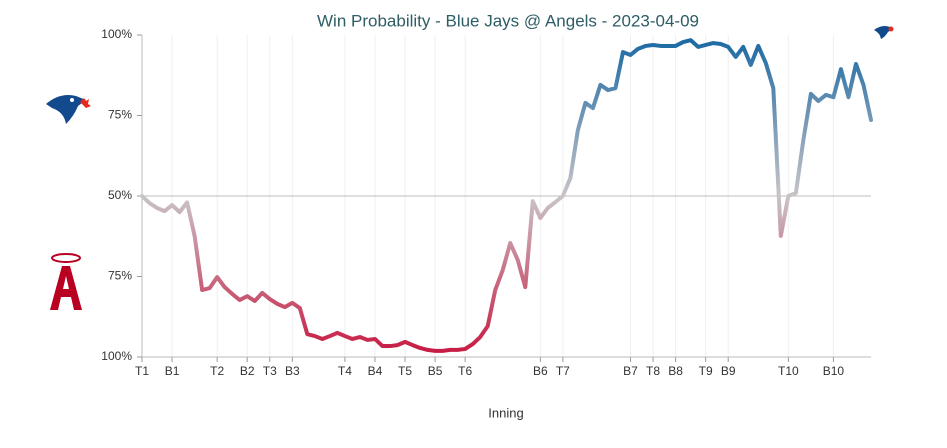 The image size is (947, 448). Describe the element at coordinates (788, 371) in the screenshot. I see `x-tick-label: T10` at that location.